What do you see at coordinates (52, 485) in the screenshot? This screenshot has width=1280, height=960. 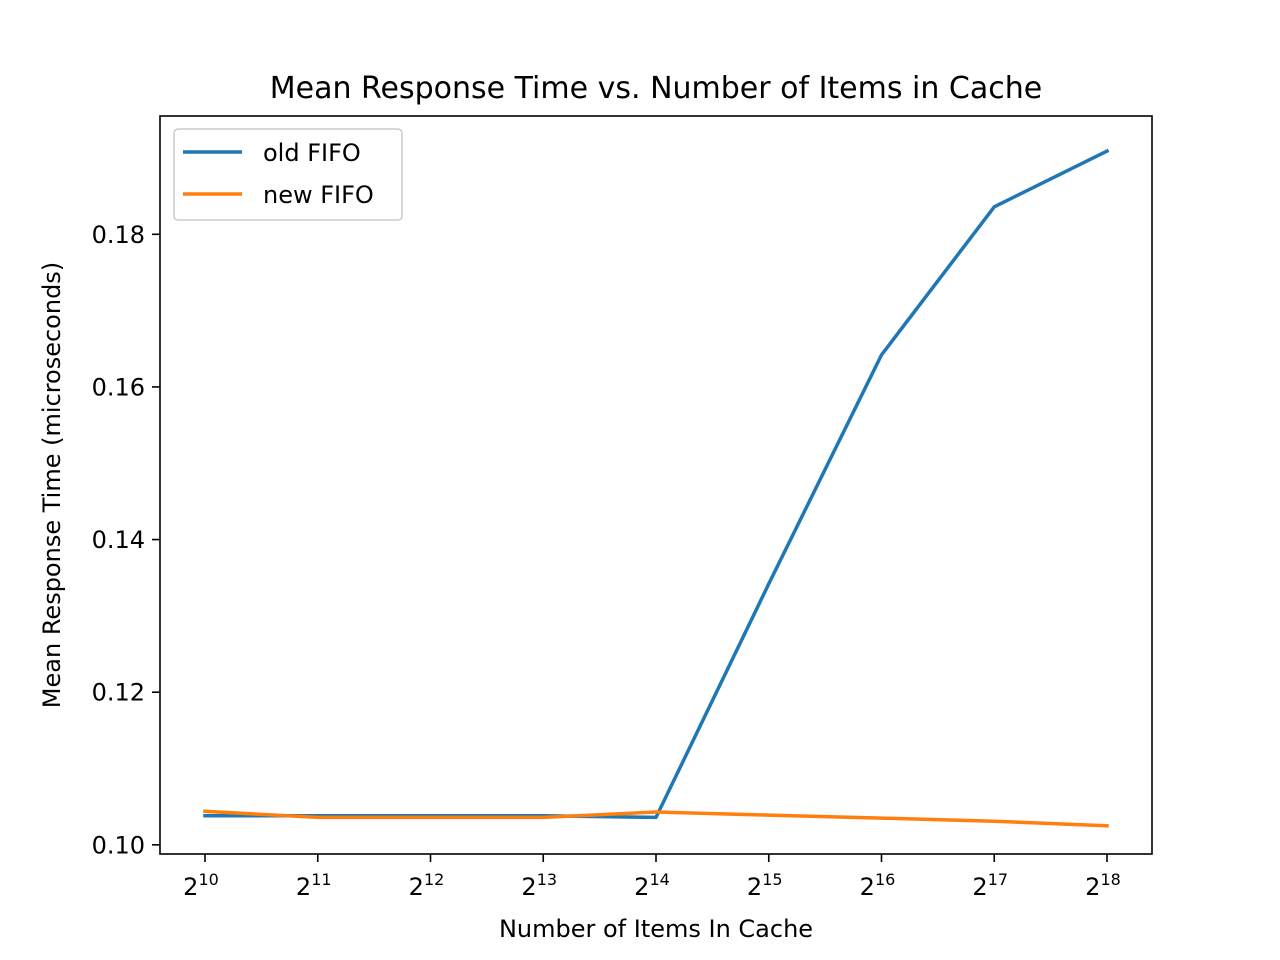 I see `y-axis-label: Mean Response Time (microseconds)` at bounding box center [52, 485].